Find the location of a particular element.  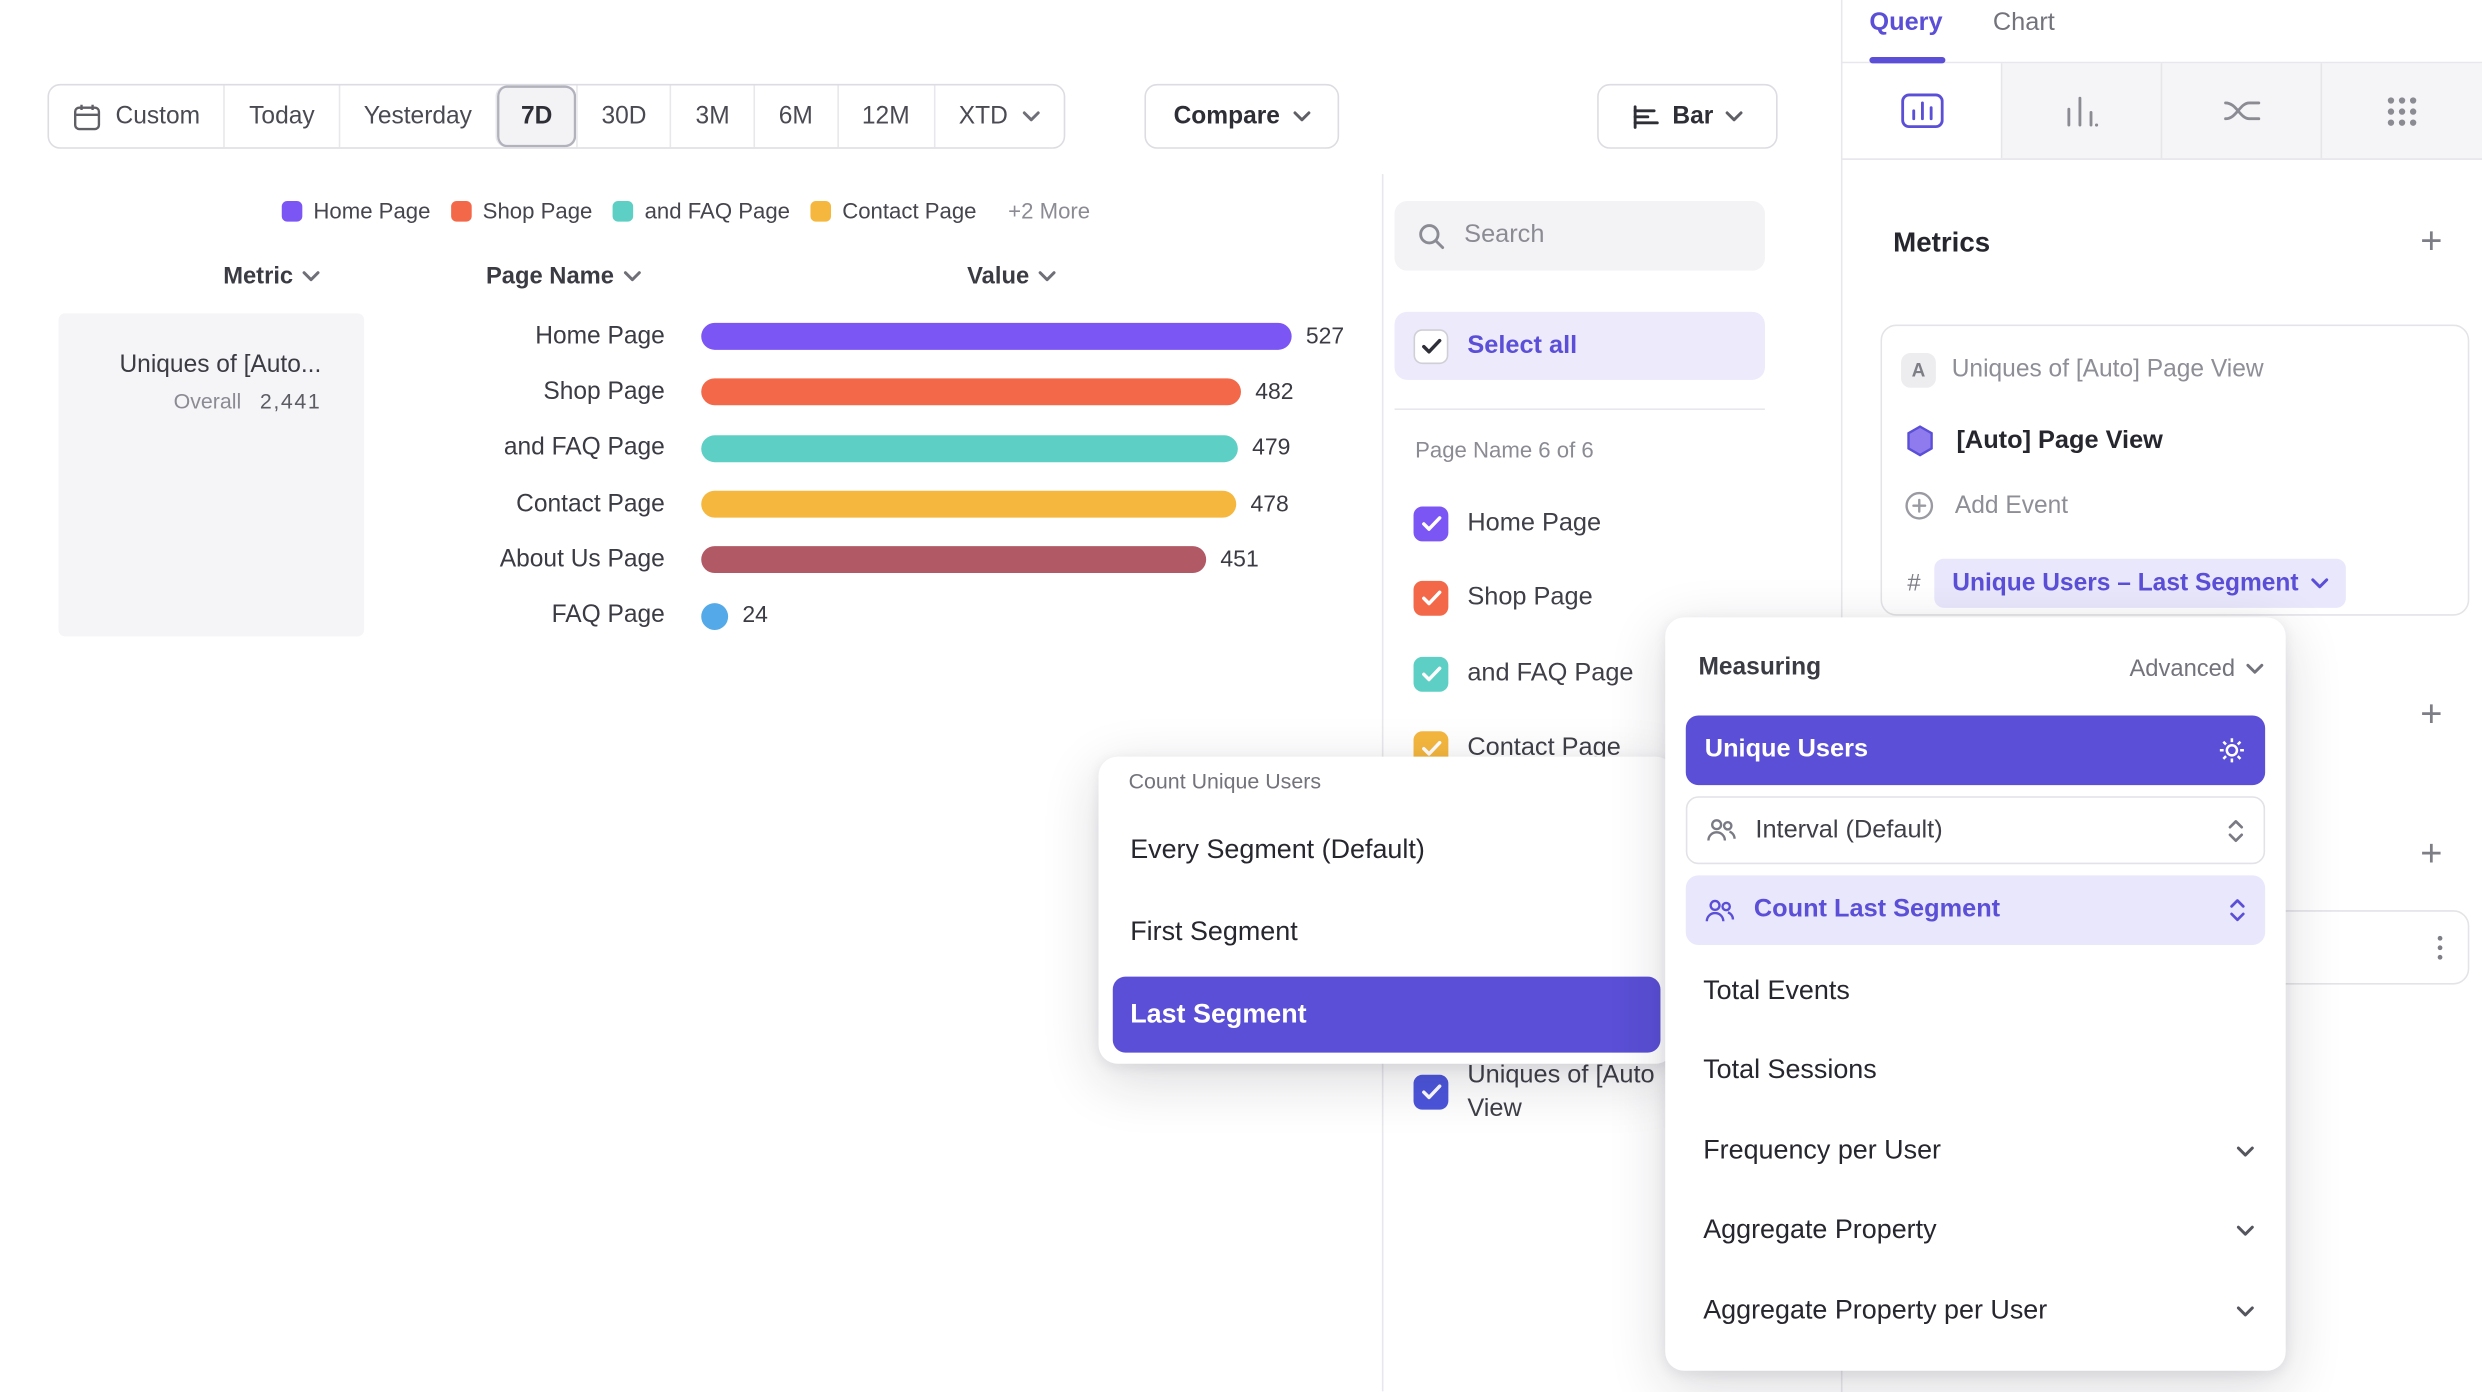

metric-summary: Uniques of [Auto] Page View is located at coordinates (2107, 370).